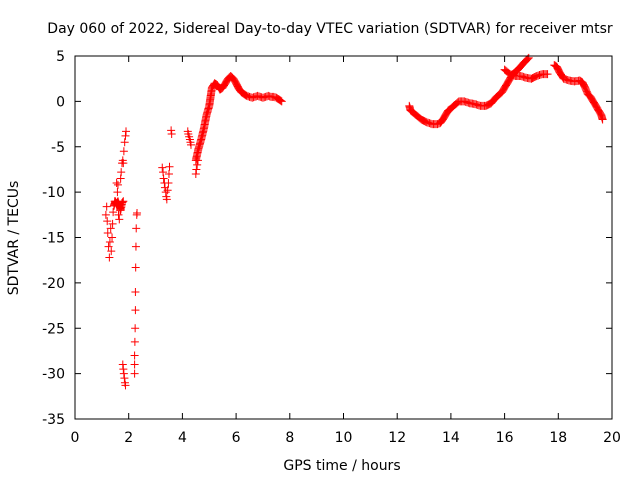 The image size is (640, 480). What do you see at coordinates (451, 438) in the screenshot?
I see `x-tick-label: 14` at bounding box center [451, 438].